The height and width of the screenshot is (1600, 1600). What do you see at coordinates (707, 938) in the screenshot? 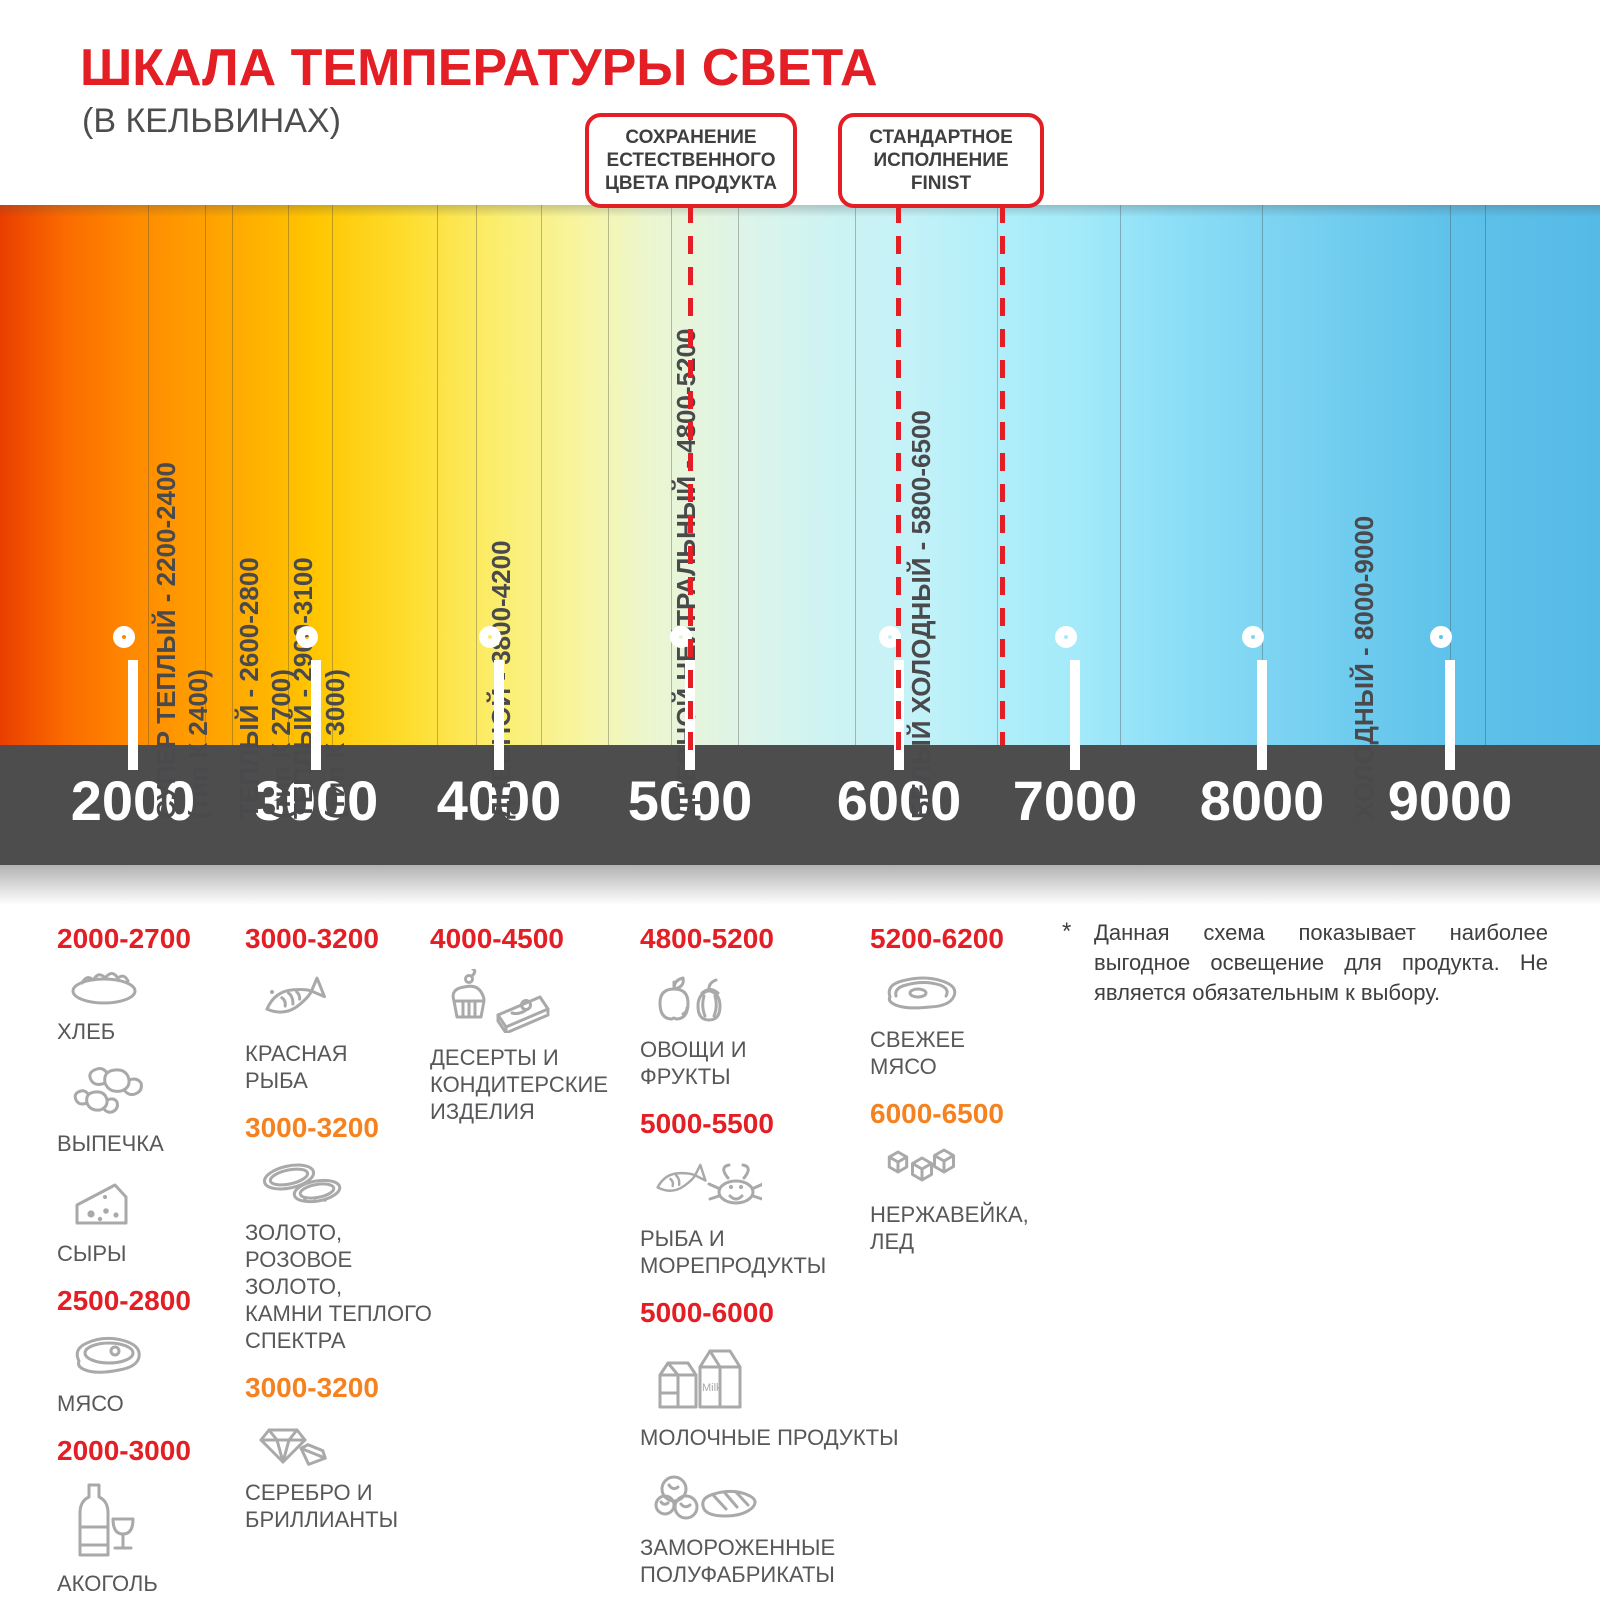
I see `legend-range-header: 4800-5200` at bounding box center [707, 938].